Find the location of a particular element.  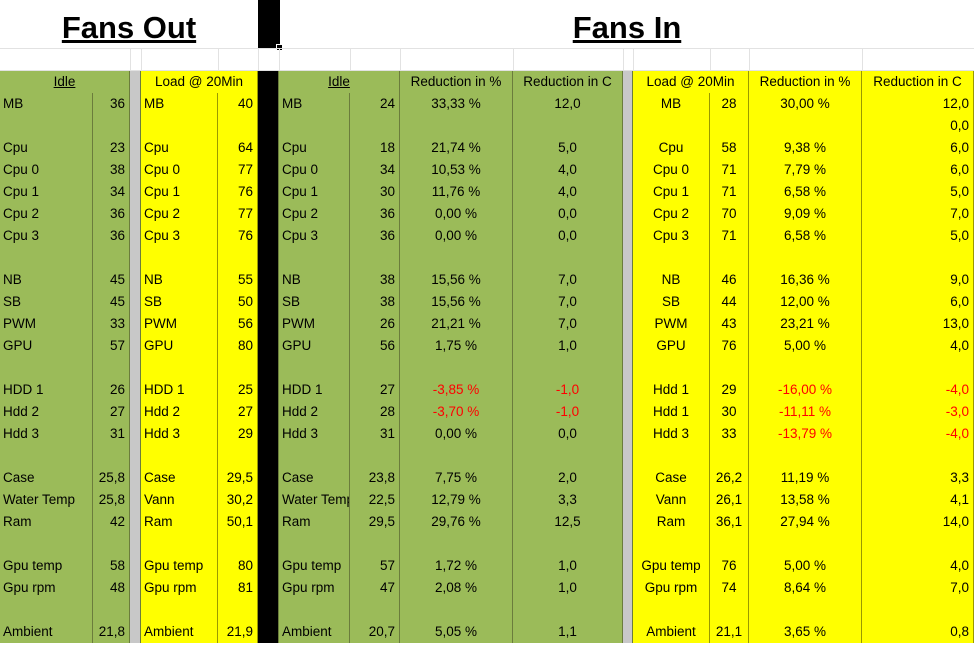

table-cell-il-val: 76 is located at coordinates (729, 566).